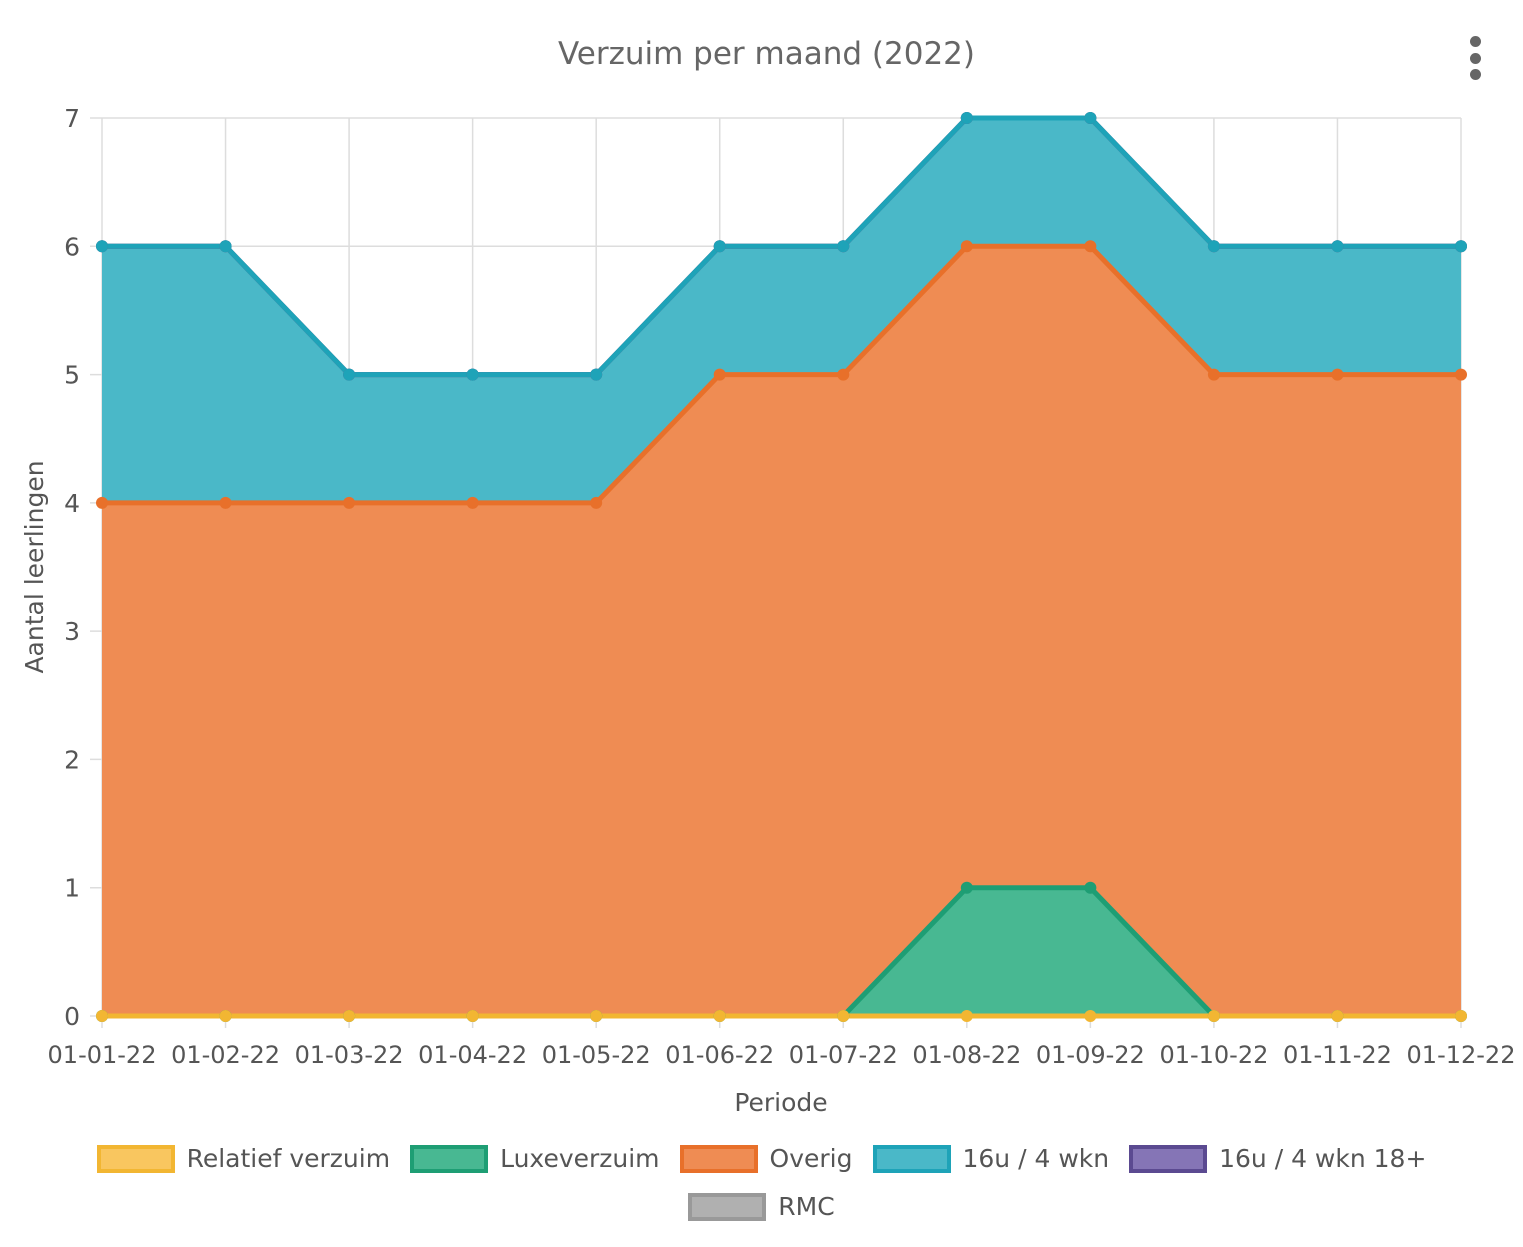 The width and height of the screenshot is (1523, 1247). I want to click on x-tick-label: 01-04-22, so click(472, 1055).